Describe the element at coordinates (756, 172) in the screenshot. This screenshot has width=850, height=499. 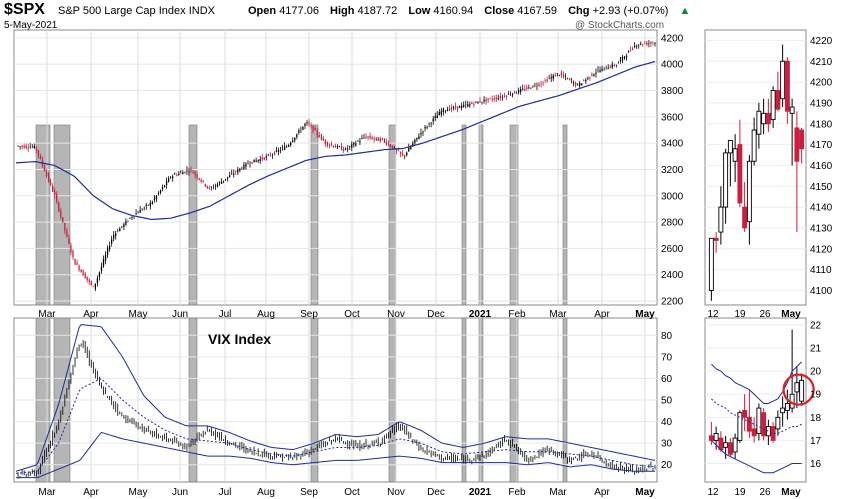
I see `spx-inset-plot` at that location.